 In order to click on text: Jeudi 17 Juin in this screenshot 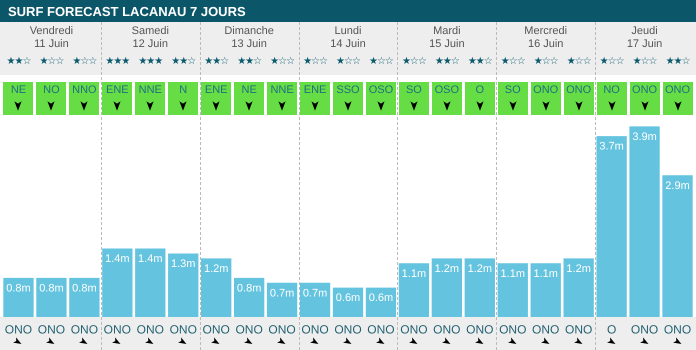, I will do `click(645, 38)`.